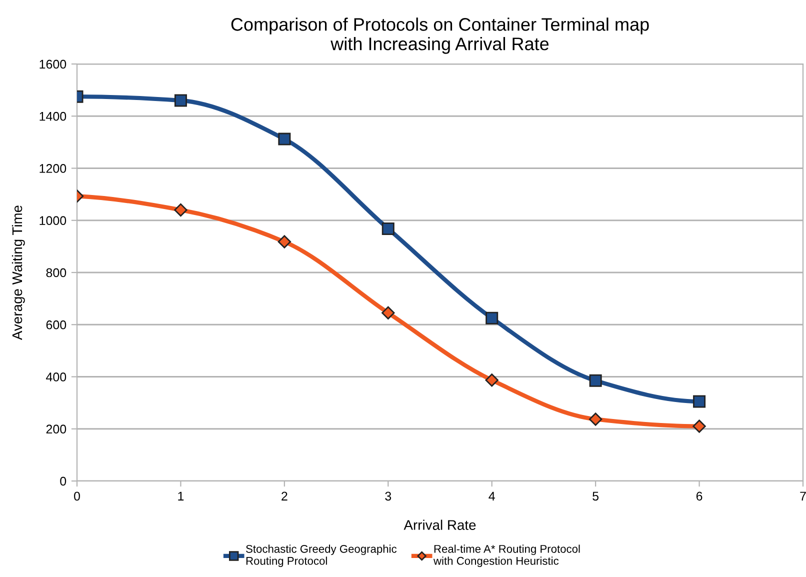  Describe the element at coordinates (803, 496) in the screenshot. I see `x-tick-label: 7` at that location.